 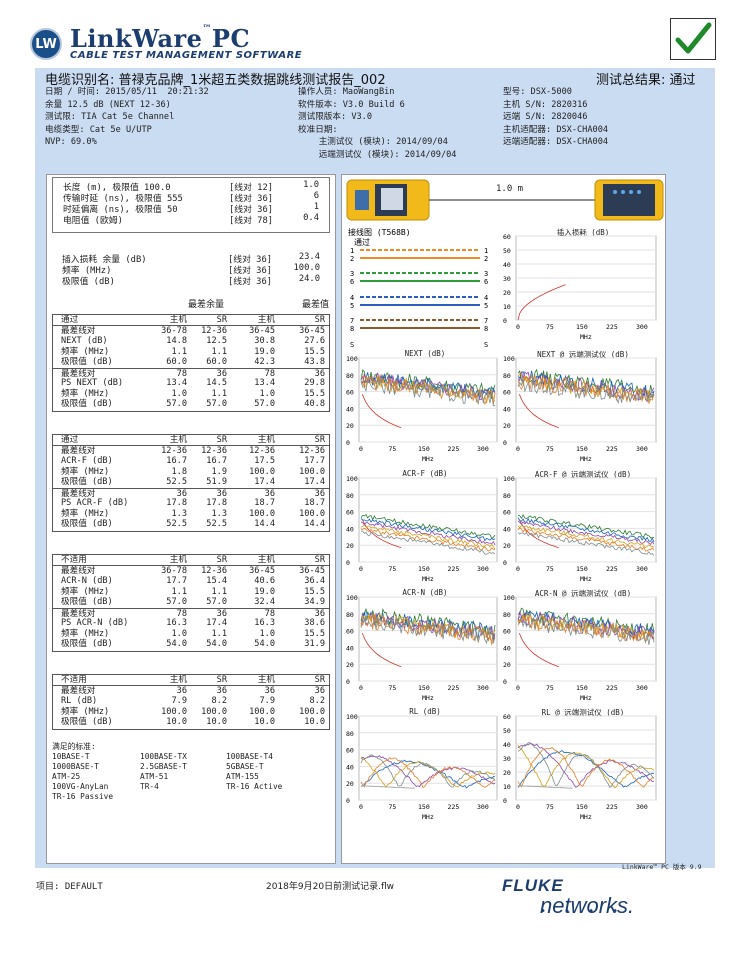 What do you see at coordinates (306, 268) in the screenshot?
I see `summary-value: 100.0` at bounding box center [306, 268].